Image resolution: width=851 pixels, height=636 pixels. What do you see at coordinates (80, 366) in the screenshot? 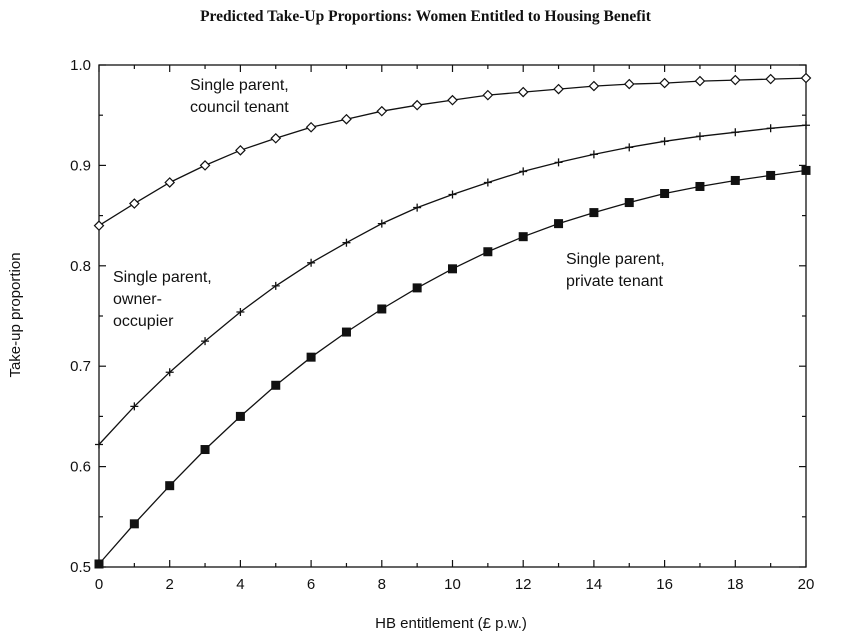
I see `y-tick-label: 0.7` at bounding box center [80, 366].